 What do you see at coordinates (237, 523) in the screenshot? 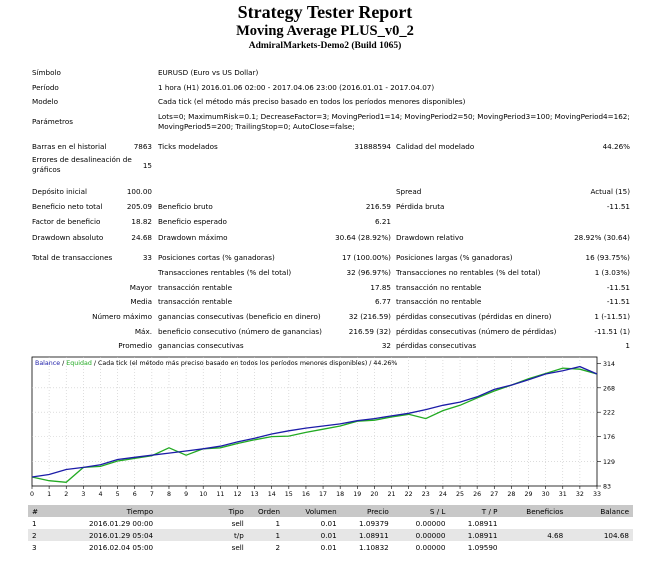
I see `cell-type: sell` at bounding box center [237, 523].